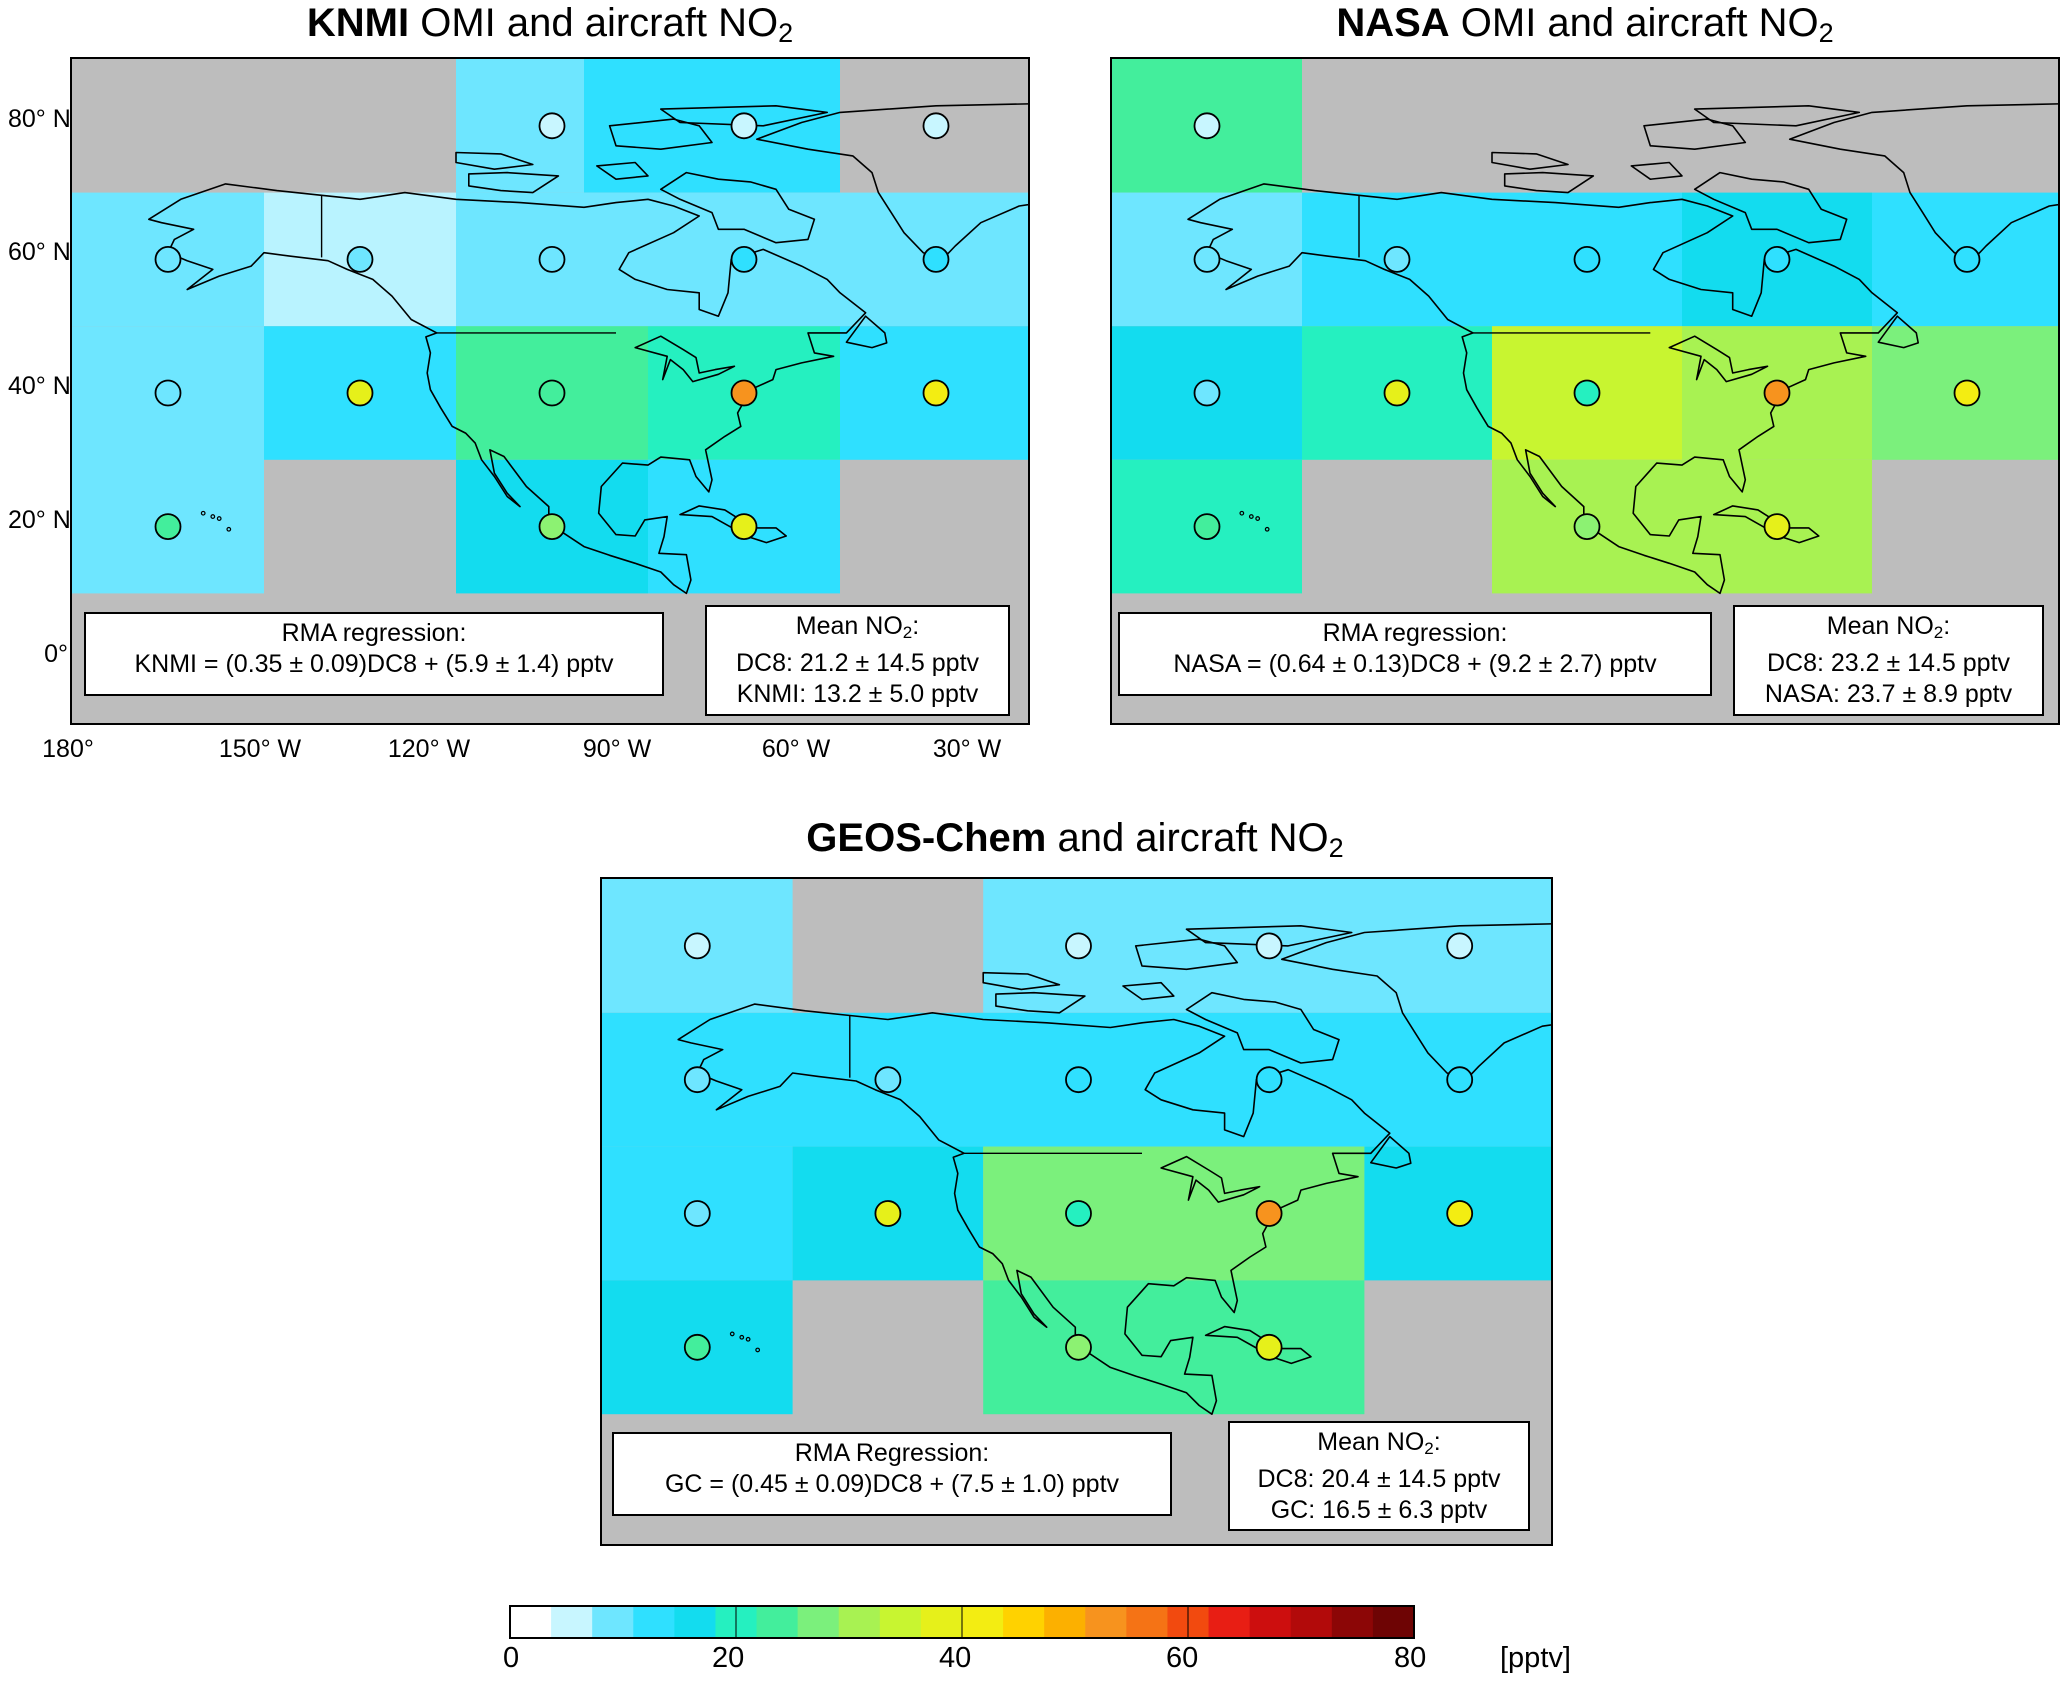 The width and height of the screenshot is (2067, 1686). What do you see at coordinates (1429, 1448) in the screenshot?
I see `gc-mean-sub: 2` at bounding box center [1429, 1448].